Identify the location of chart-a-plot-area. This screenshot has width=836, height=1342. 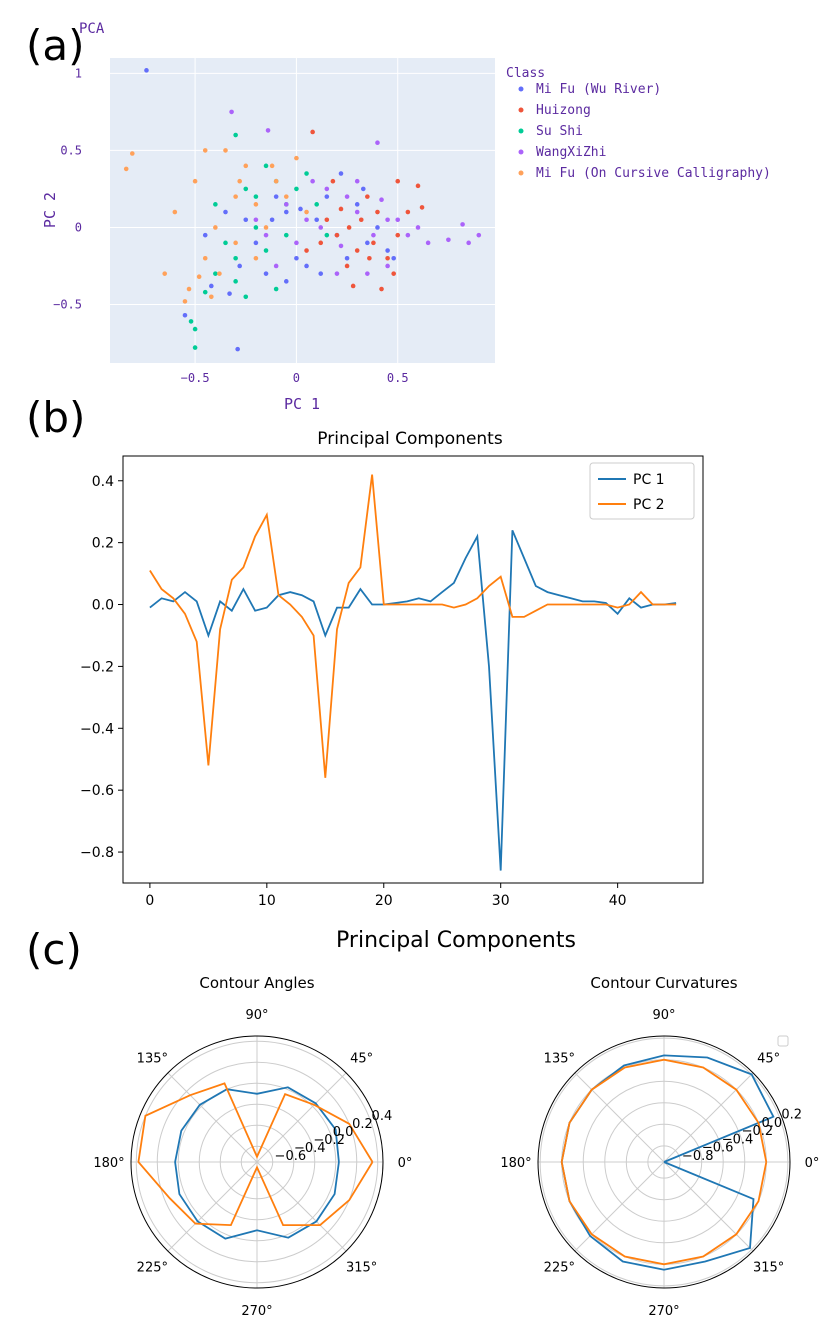
(302, 210).